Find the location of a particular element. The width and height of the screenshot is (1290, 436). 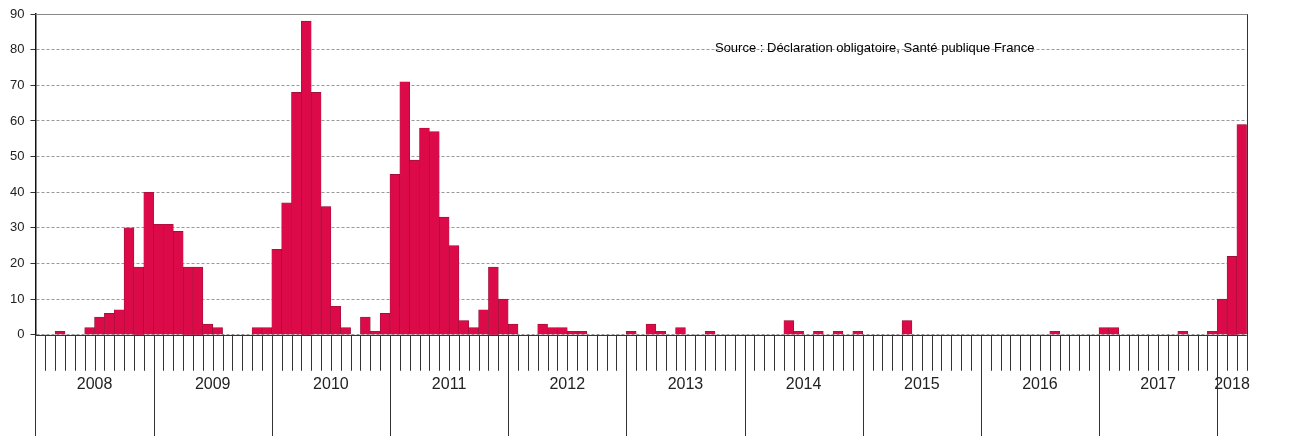

y-tick-label: 70 is located at coordinates (17, 84).